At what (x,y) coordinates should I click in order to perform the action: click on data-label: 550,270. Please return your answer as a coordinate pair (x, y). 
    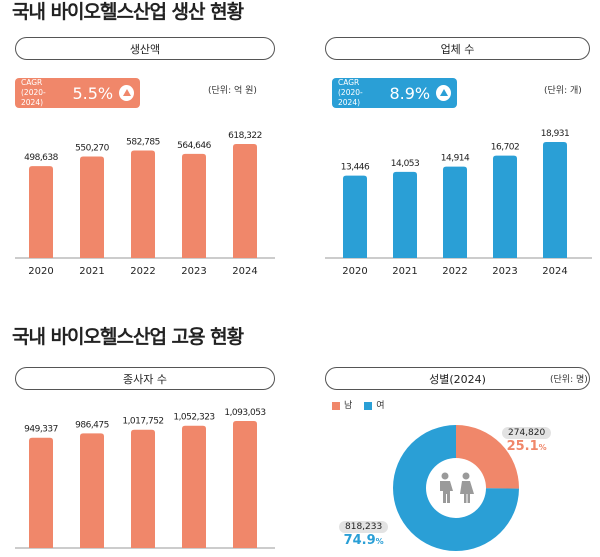
    Looking at the image, I should click on (92, 149).